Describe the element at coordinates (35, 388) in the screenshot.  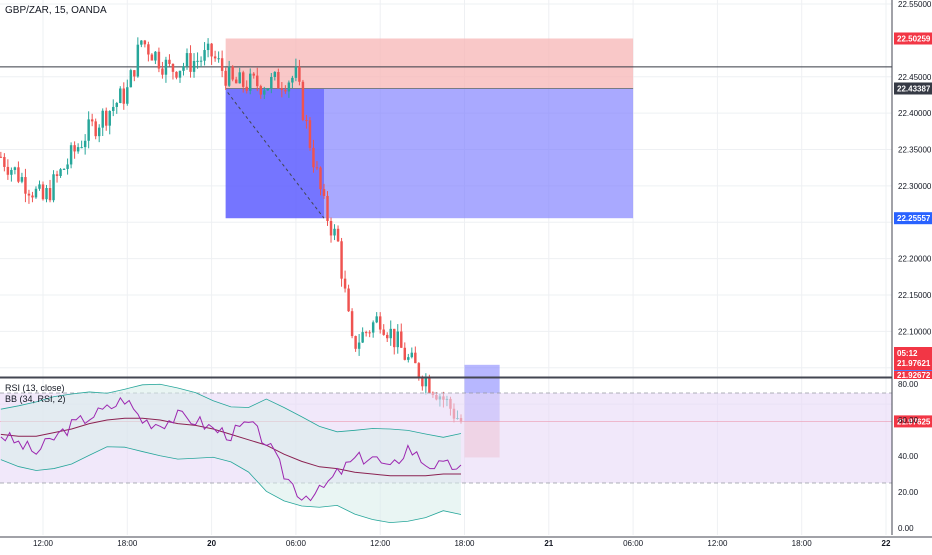
I see `rsi-legend: RSI (13, close)` at that location.